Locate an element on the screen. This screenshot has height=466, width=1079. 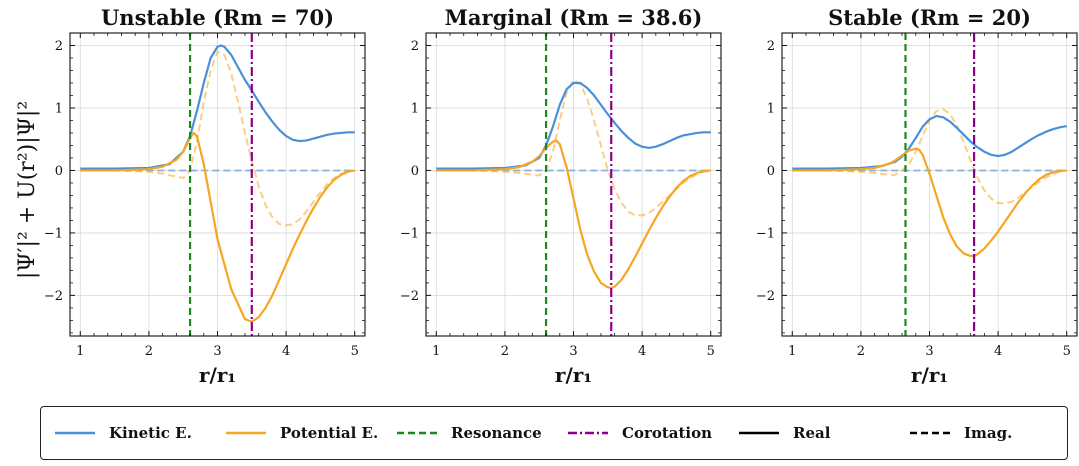
legend-entry-potential-e: Potential E. is located at coordinates (302, 433).